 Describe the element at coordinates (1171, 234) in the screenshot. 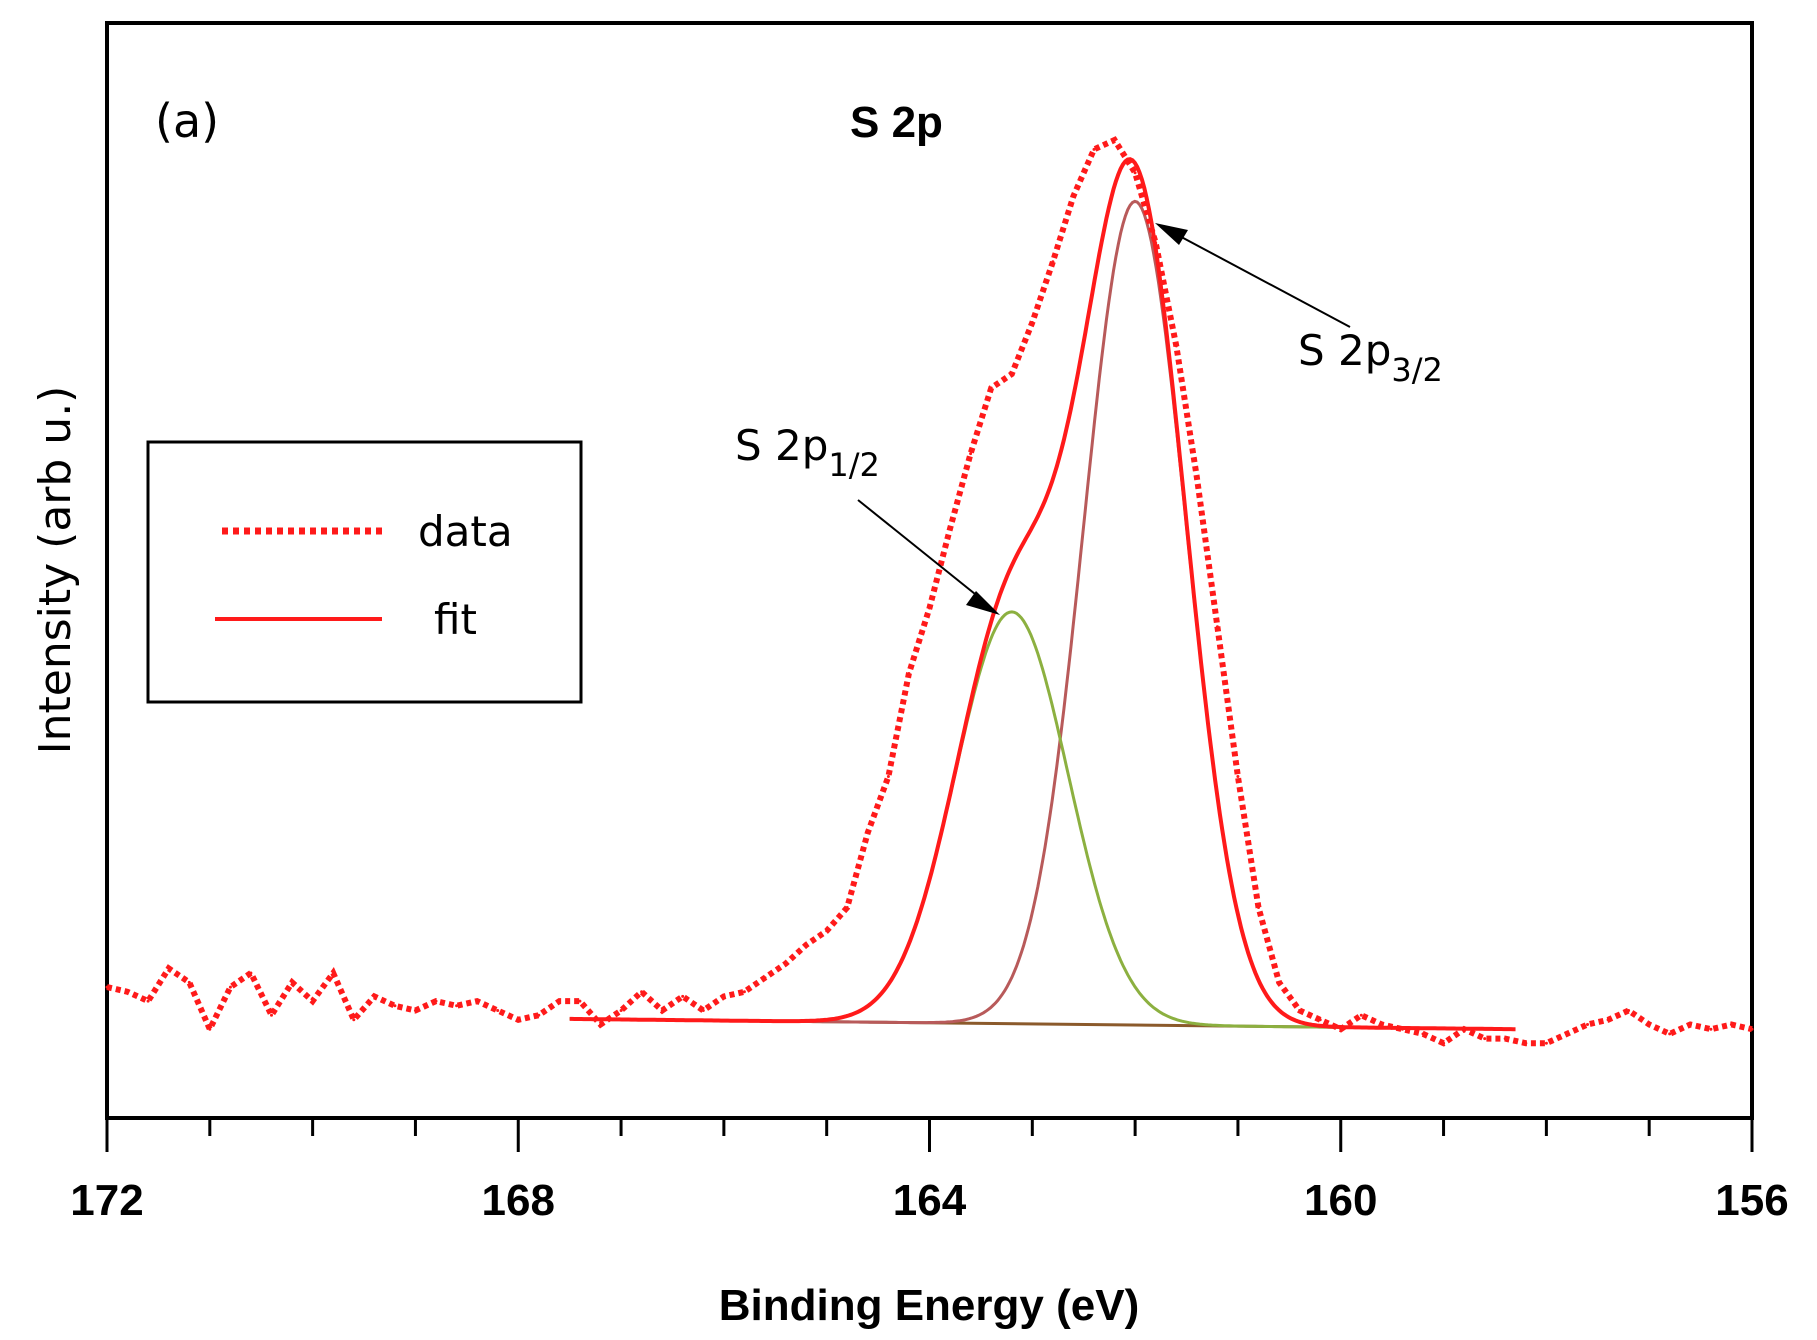

I see `annotation-s2p32-arrowhead` at that location.